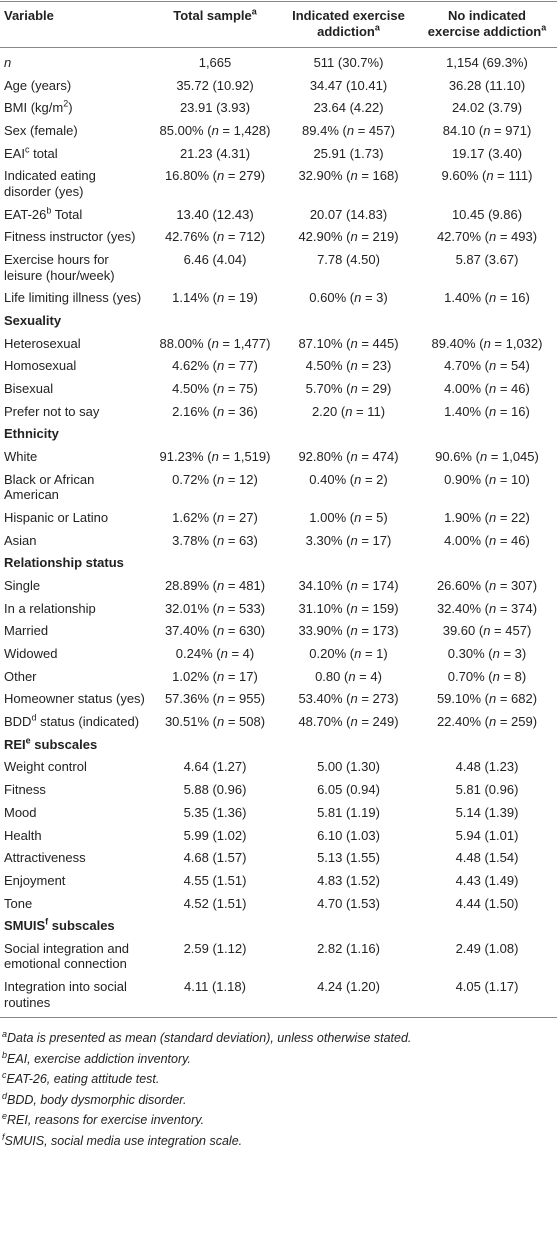  I want to click on table-cell: 57.36% (n = 955), so click(215, 699).